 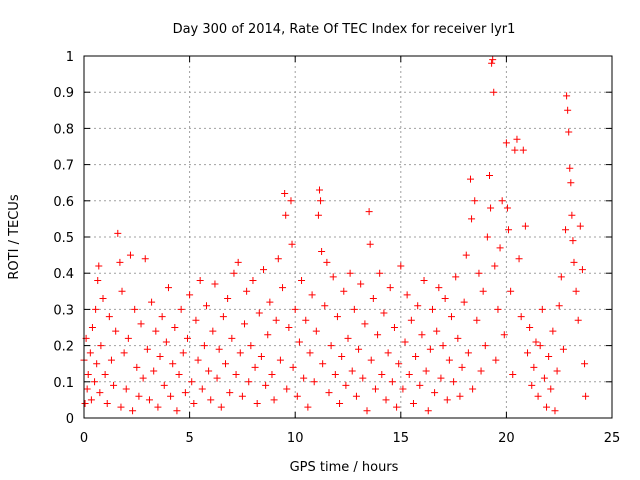 What do you see at coordinates (401, 438) in the screenshot?
I see `x-tick-label: 15` at bounding box center [401, 438].